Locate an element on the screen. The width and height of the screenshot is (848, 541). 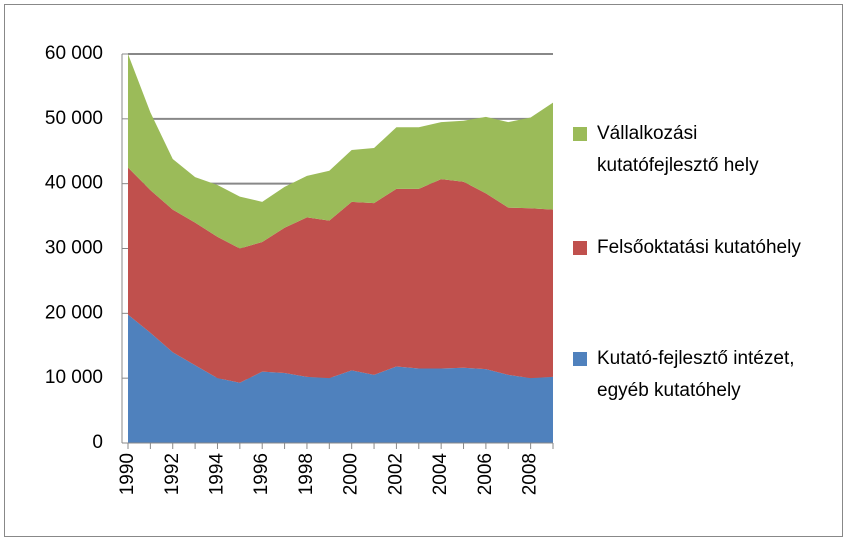
x-tick-label: 2002 is located at coordinates (395, 474).